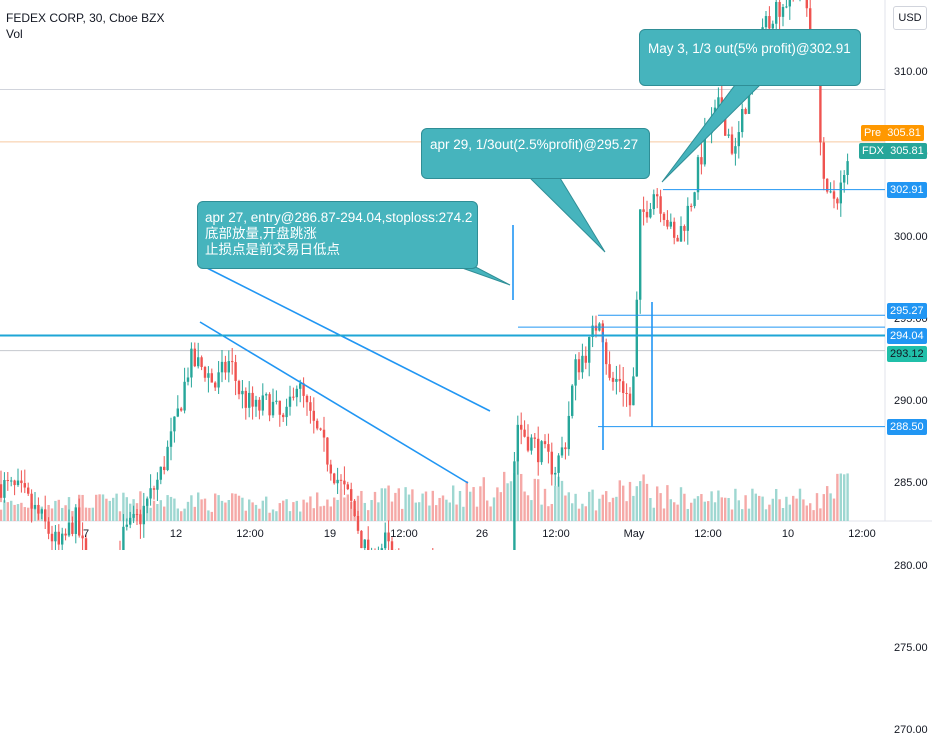  What do you see at coordinates (907, 353) in the screenshot?
I see `price-tag-teal: 293.12` at bounding box center [907, 353].